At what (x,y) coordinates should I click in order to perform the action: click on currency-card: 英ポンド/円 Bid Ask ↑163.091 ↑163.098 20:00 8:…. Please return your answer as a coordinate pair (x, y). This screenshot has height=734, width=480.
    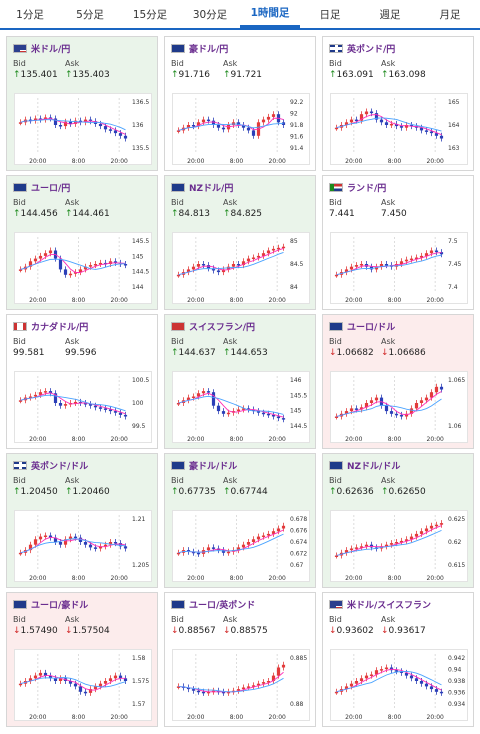
    Looking at the image, I should click on (398, 103).